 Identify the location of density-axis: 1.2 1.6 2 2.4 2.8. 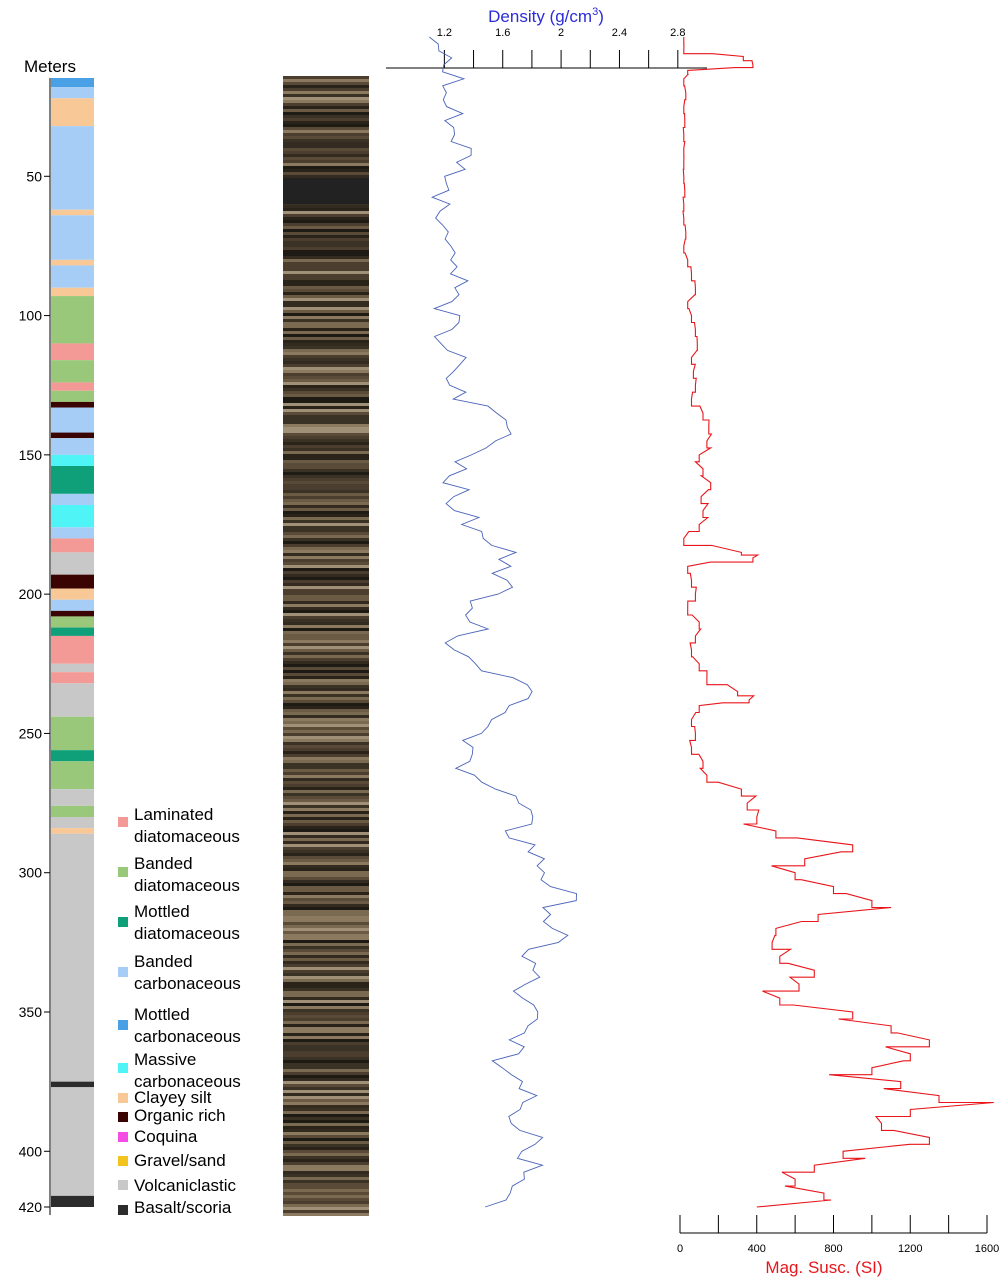
(546, 48).